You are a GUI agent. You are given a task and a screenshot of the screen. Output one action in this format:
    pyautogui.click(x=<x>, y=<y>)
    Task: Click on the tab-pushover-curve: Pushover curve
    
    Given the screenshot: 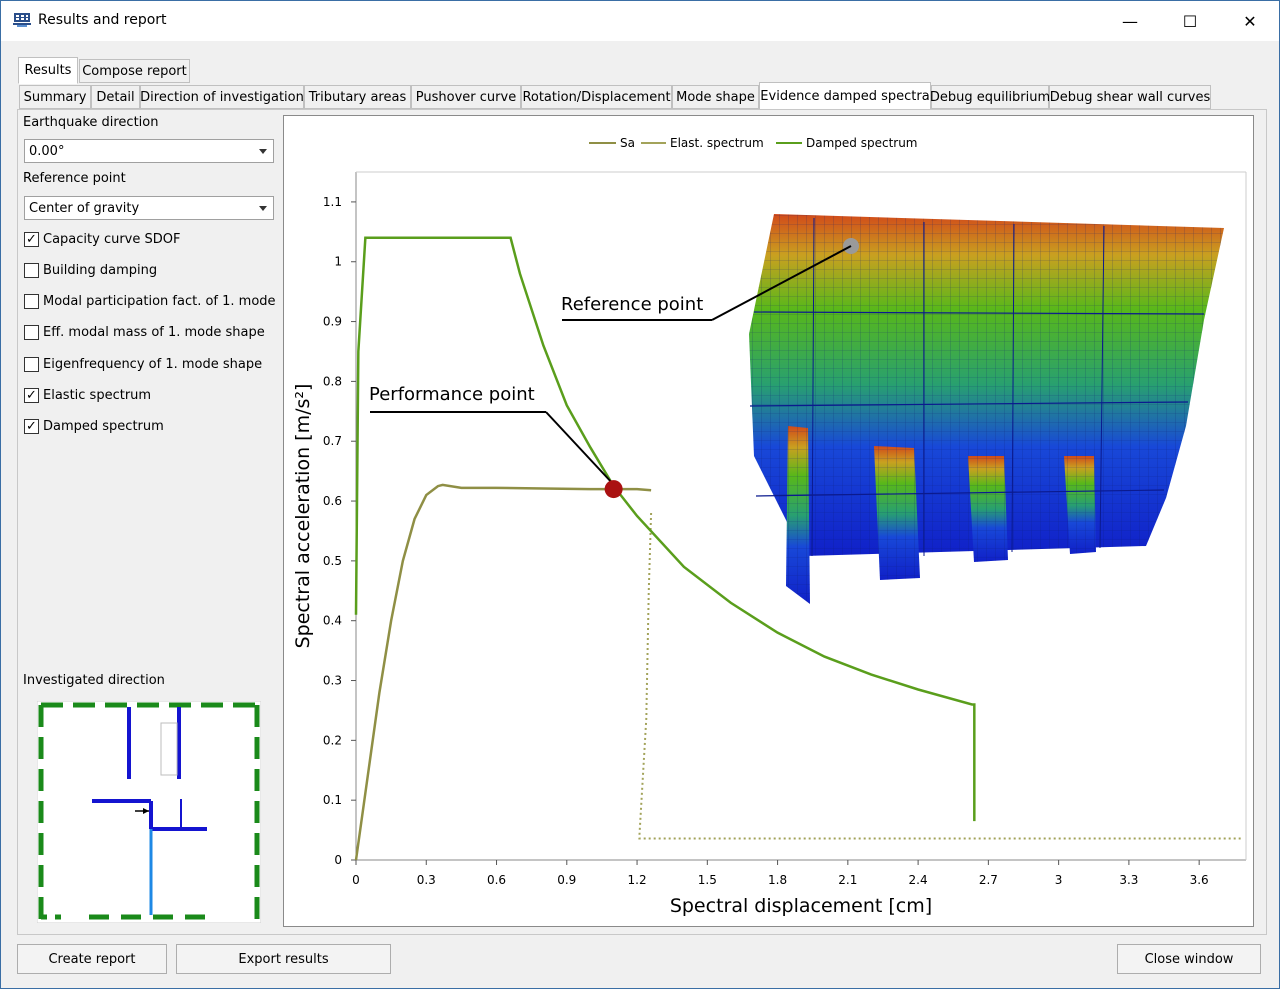 What is the action you would take?
    pyautogui.click(x=466, y=97)
    